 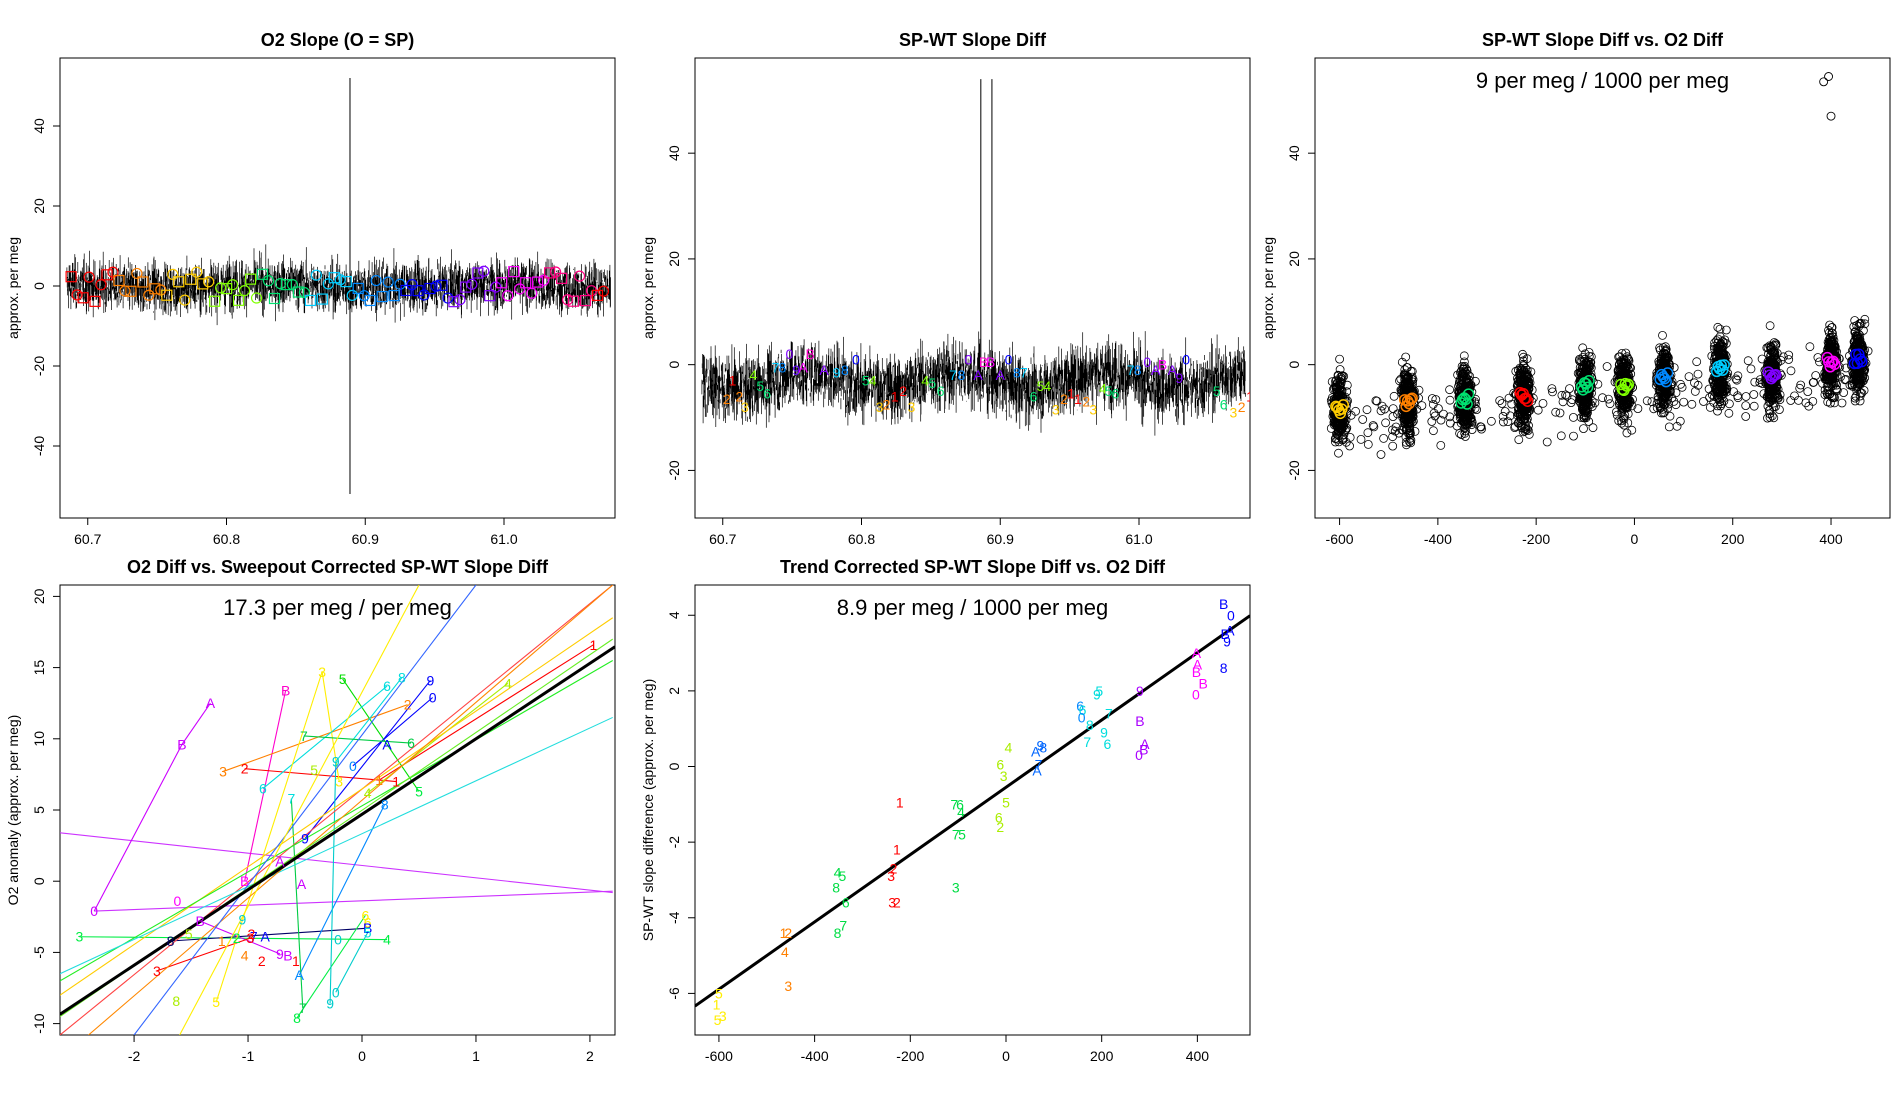 What do you see at coordinates (973, 383) in the screenshot?
I see `series-trace` at bounding box center [973, 383].